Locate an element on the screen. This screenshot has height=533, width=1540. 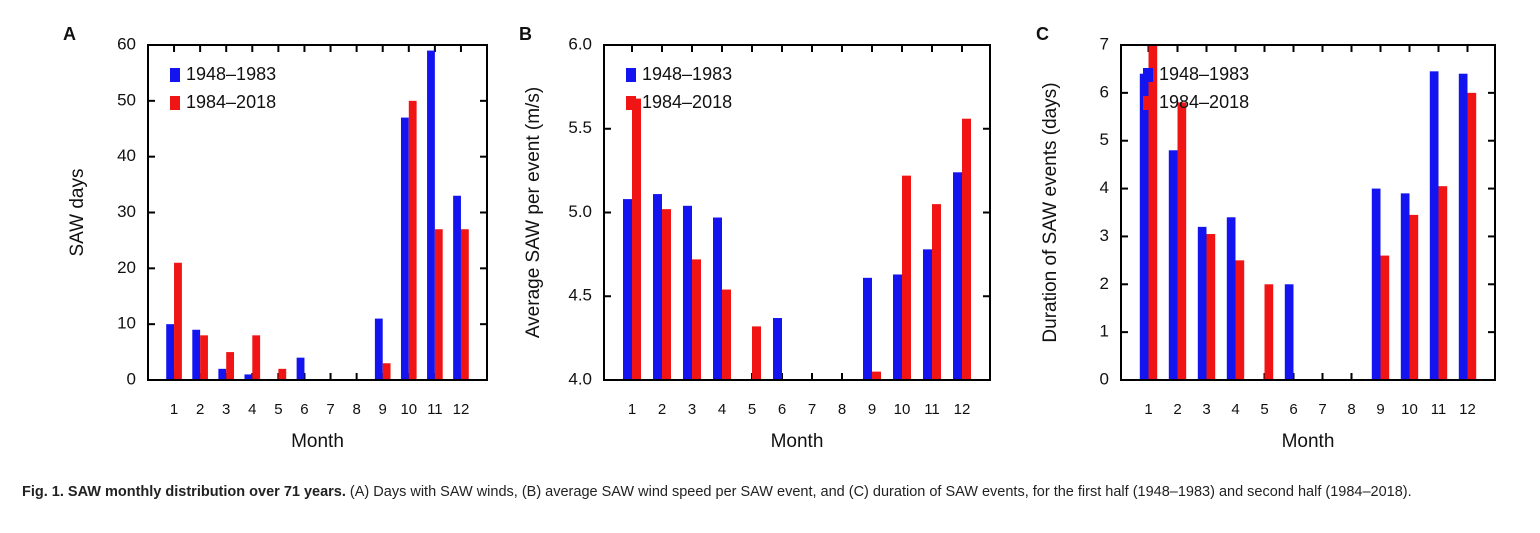
y-tick-label: 10 is located at coordinates (126, 323).